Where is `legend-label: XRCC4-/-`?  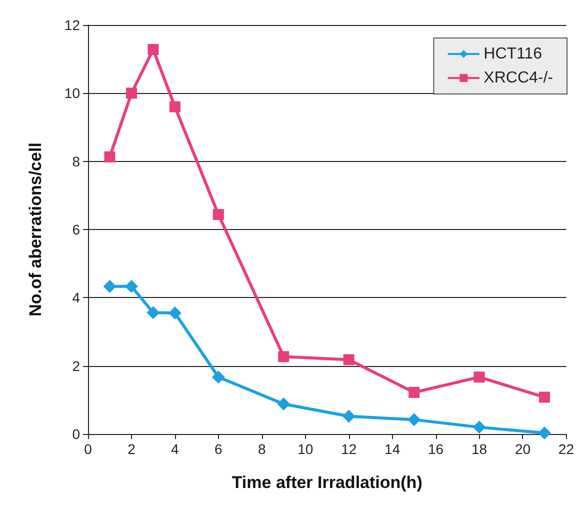
legend-label: XRCC4-/- is located at coordinates (519, 78).